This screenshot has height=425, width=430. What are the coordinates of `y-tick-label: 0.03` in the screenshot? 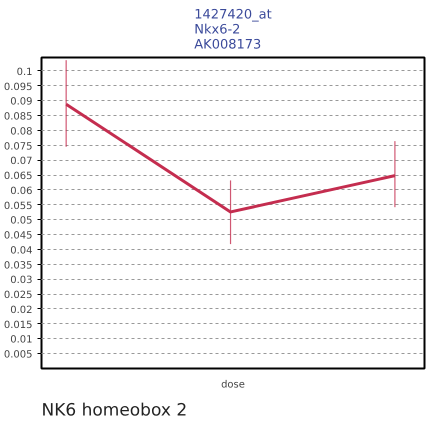 It's located at (21, 280).